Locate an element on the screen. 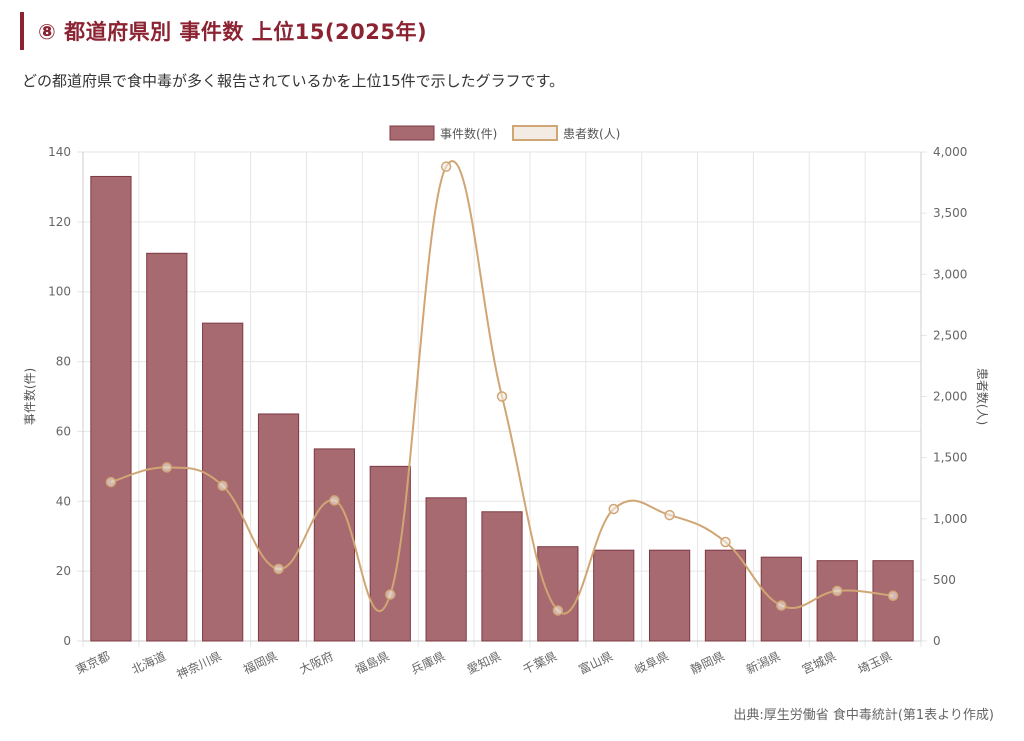 This screenshot has height=741, width=1024. x-tick-label: 愛知県 is located at coordinates (484, 663).